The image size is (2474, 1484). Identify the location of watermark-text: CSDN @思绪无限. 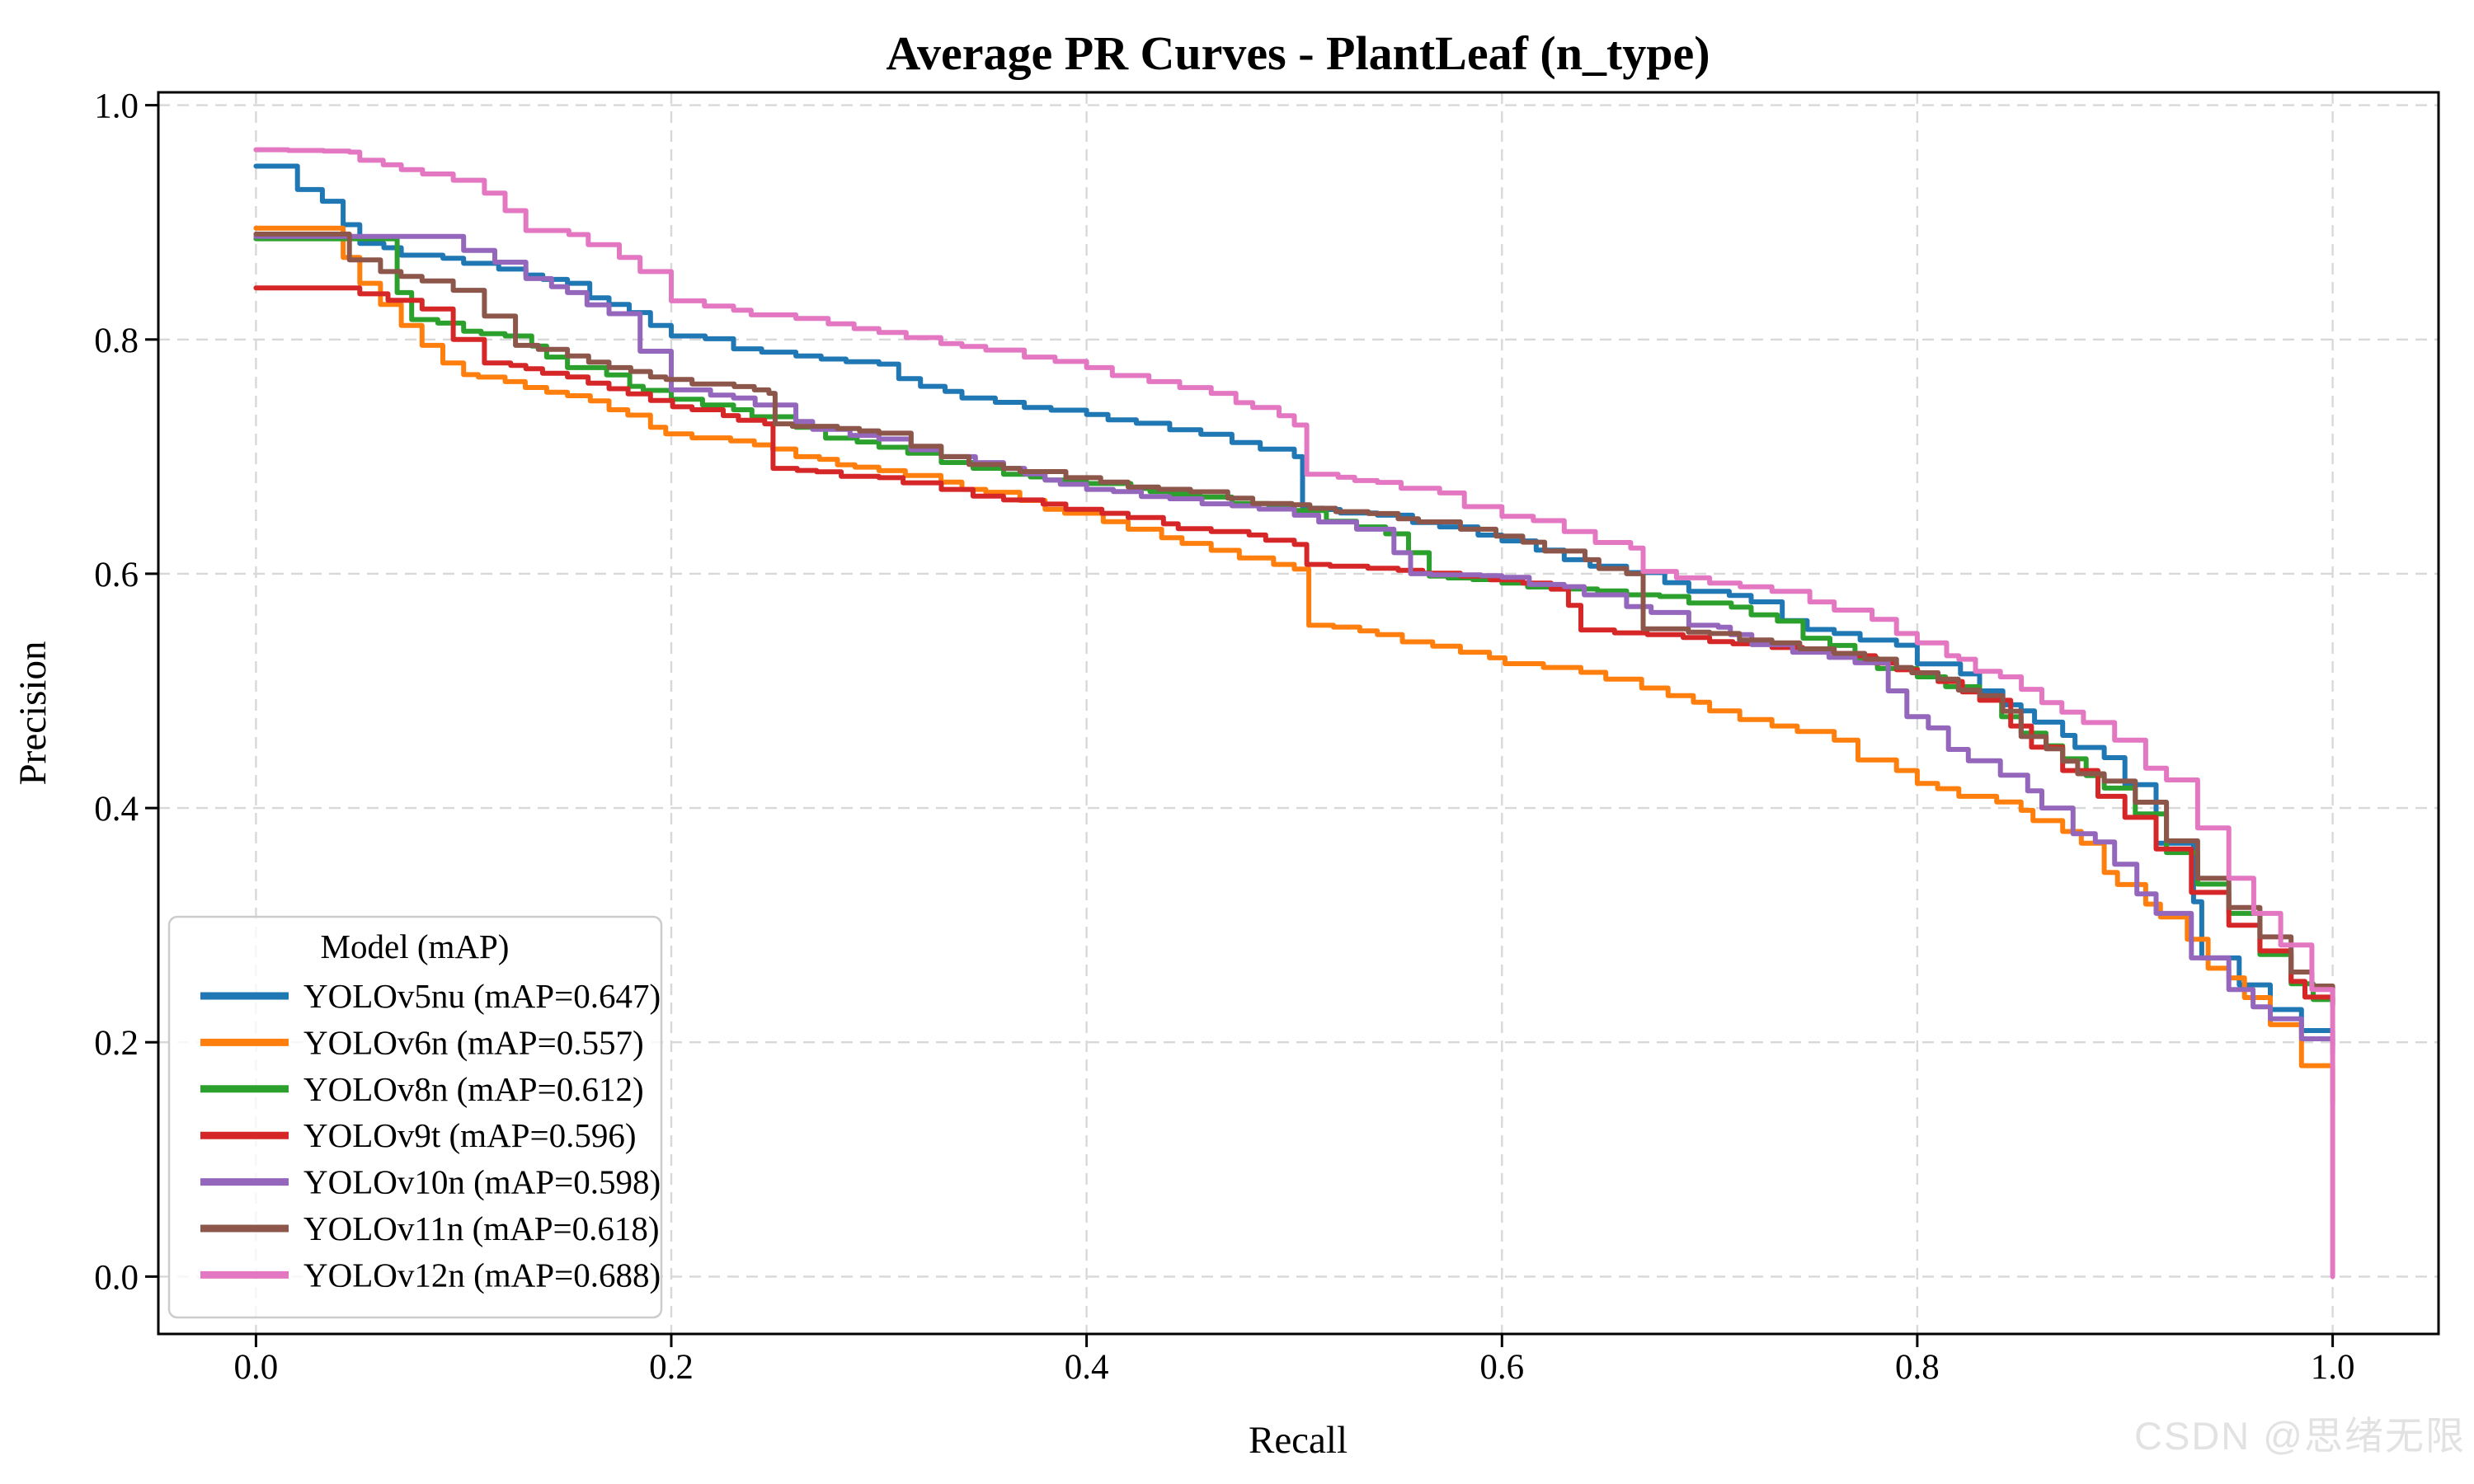
(2300, 1436).